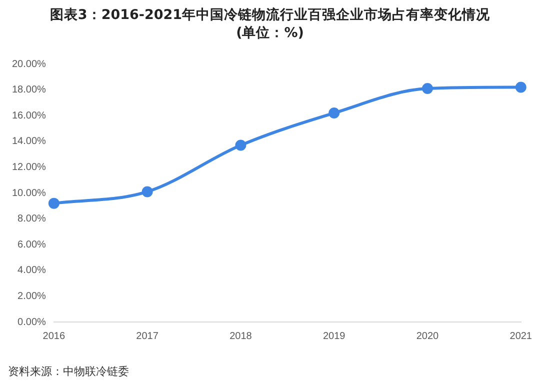  What do you see at coordinates (68, 371) in the screenshot?
I see `text: 资料来源：中物联冷链委` at bounding box center [68, 371].